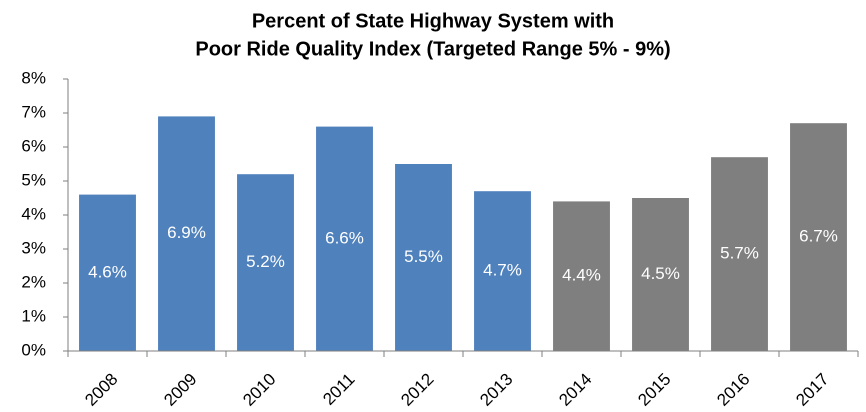 The height and width of the screenshot is (412, 866). I want to click on value-label: 5.2%, so click(265, 261).